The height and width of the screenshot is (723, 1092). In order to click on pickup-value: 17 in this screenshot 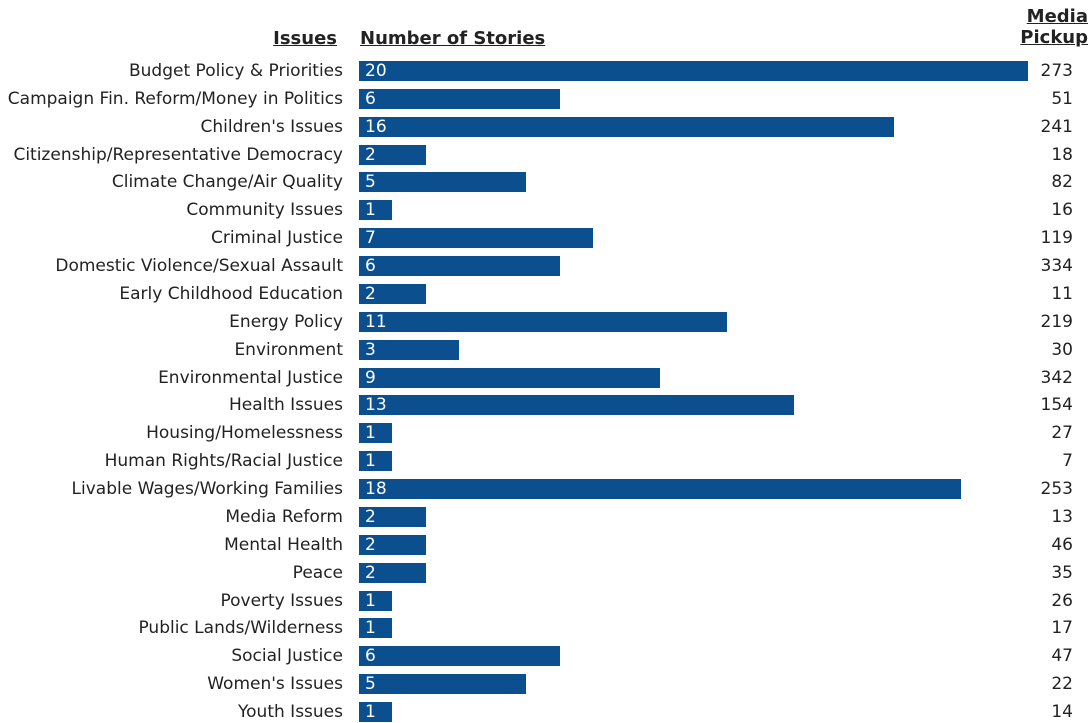, I will do `click(1062, 628)`.